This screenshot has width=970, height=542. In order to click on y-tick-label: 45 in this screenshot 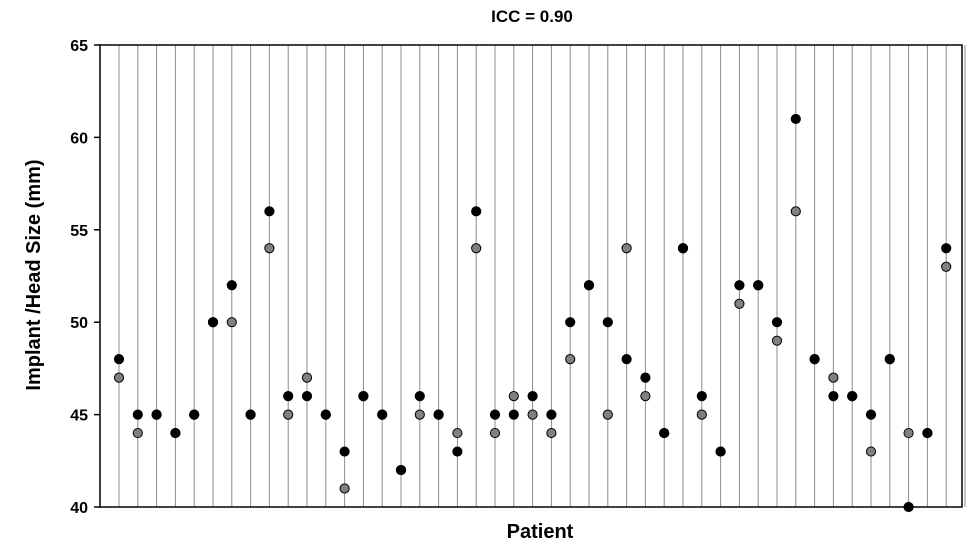, I will do `click(79, 416)`.